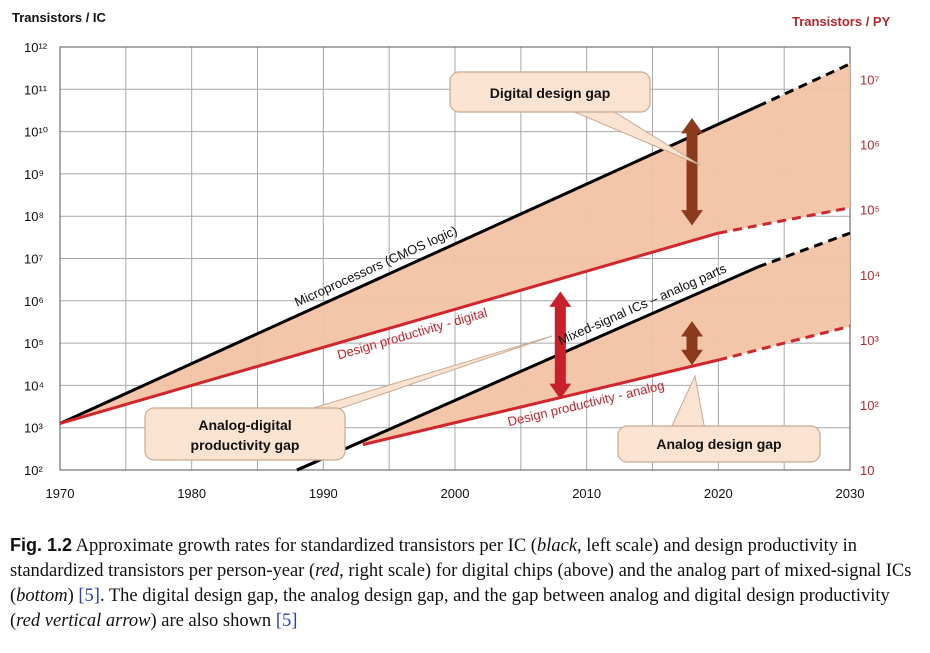  I want to click on digital-gap-callout-pointer, so click(632, 136).